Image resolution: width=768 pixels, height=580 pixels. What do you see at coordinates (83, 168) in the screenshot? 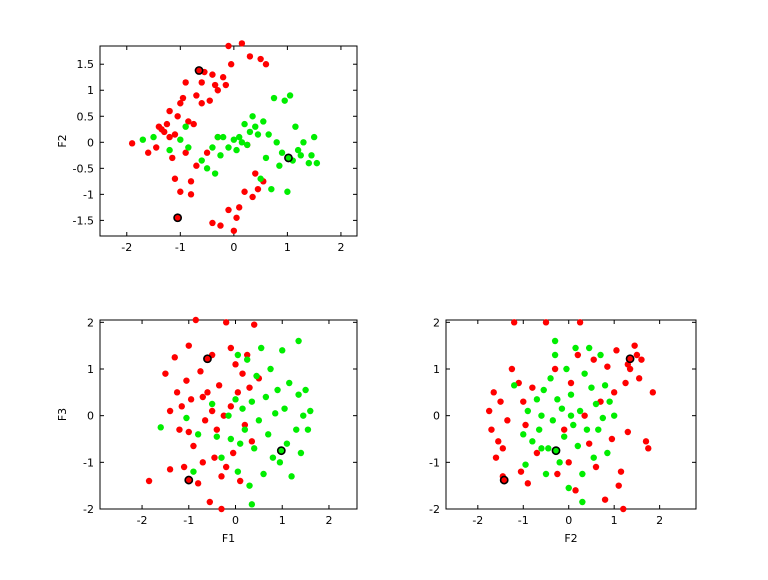
I see `y-tick-label: -0.5` at bounding box center [83, 168].